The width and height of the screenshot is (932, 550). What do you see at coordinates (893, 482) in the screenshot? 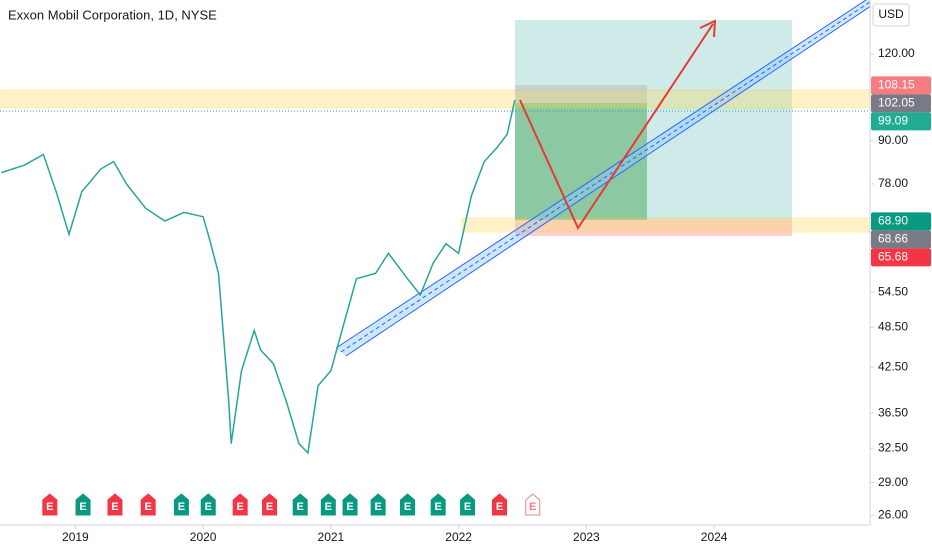
I see `y-tick-label: 29.00` at bounding box center [893, 482].